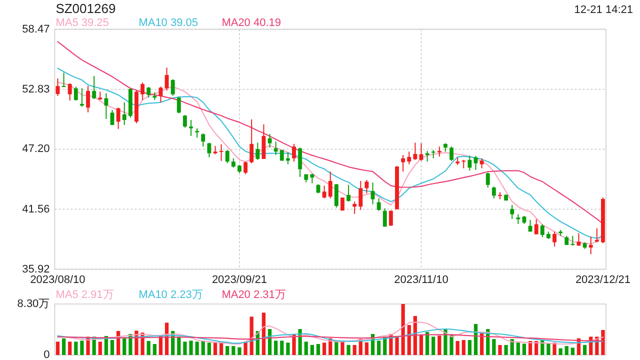 The width and height of the screenshot is (640, 360). Describe the element at coordinates (33, 304) in the screenshot. I see `y-tick-label: 8.30万` at that location.